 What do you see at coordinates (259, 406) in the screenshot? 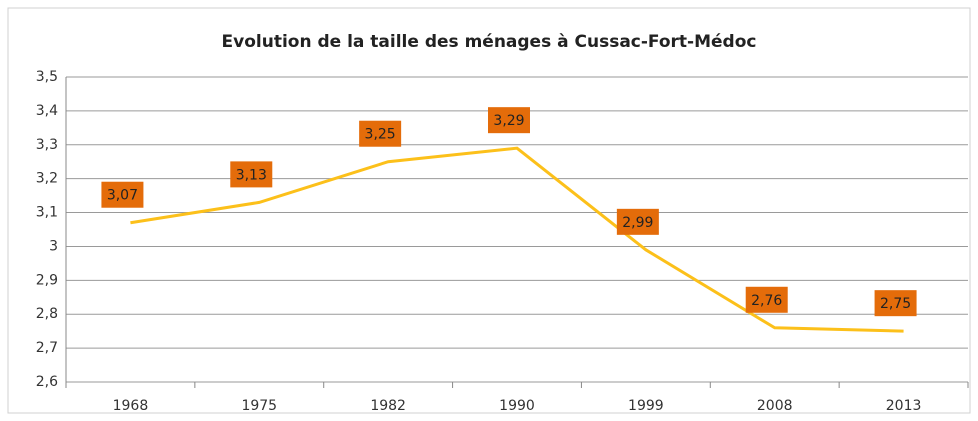
I see `x-tick-label: 1975` at bounding box center [259, 406].